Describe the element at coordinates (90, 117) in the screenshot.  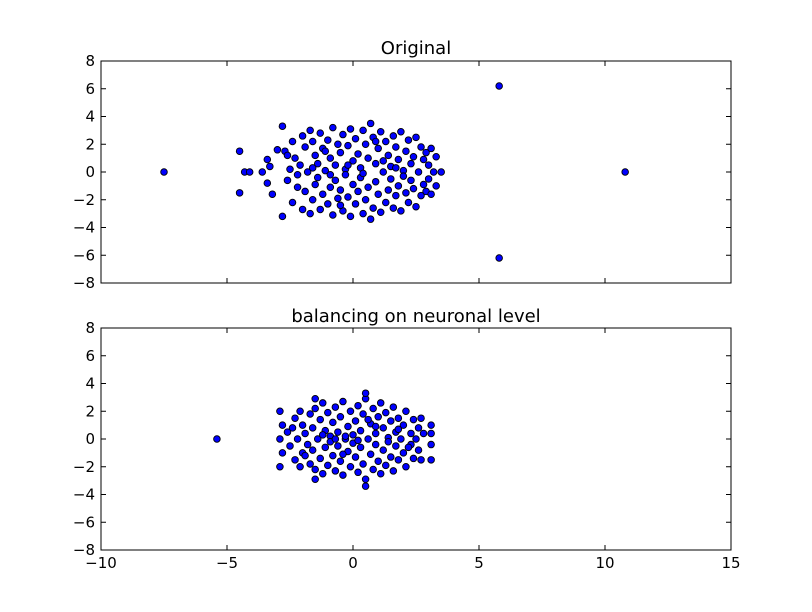
I see `y-tick-label: 4` at that location.